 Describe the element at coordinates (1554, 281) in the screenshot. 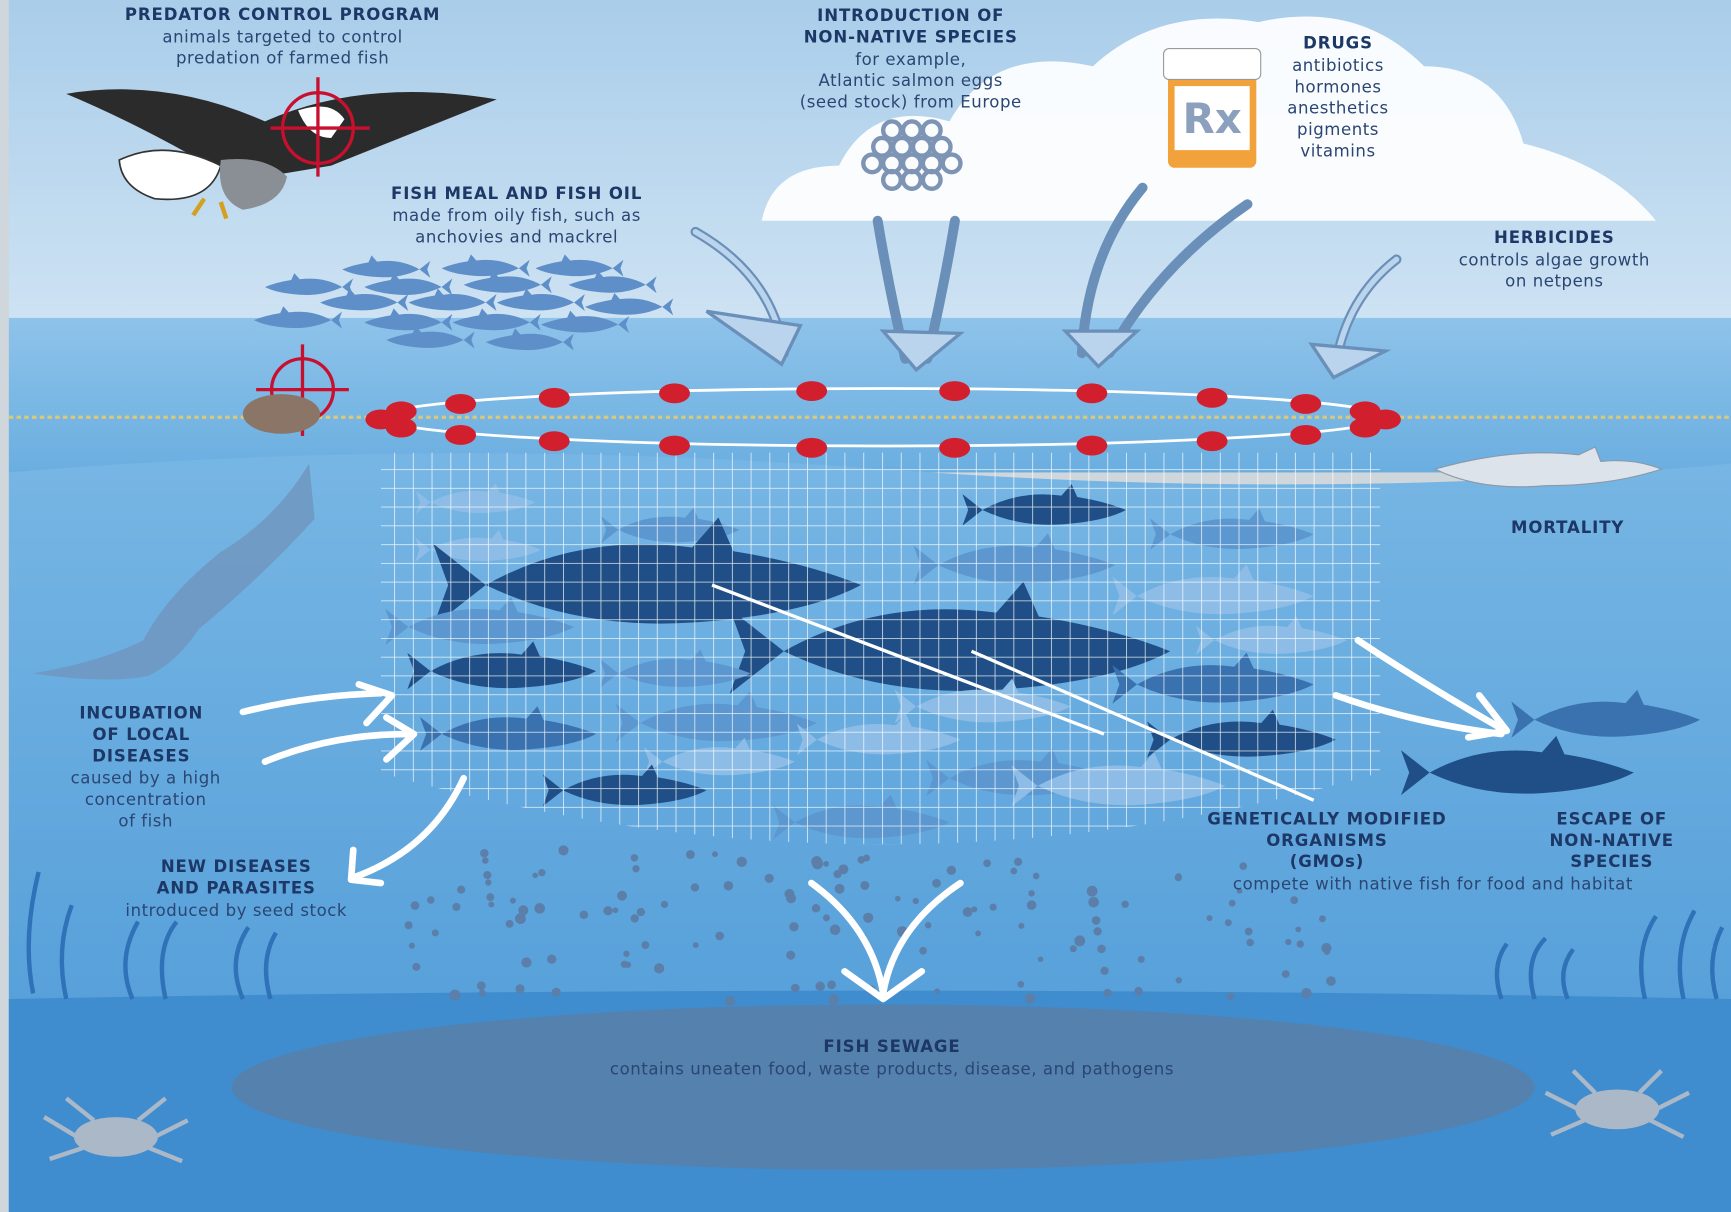

I see `label-text: on netpens` at that location.